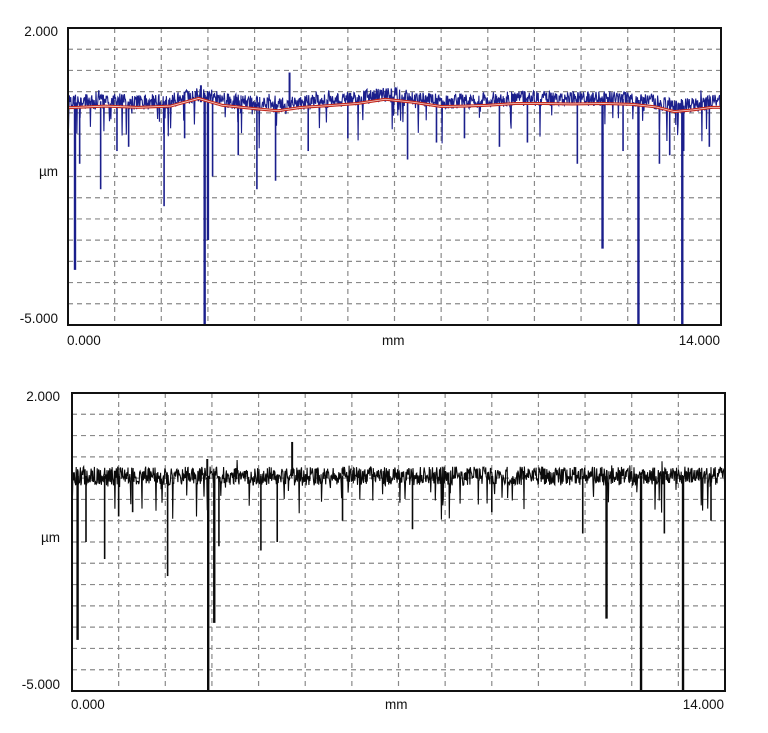  Describe the element at coordinates (398, 489) in the screenshot. I see `profile-trace` at that location.